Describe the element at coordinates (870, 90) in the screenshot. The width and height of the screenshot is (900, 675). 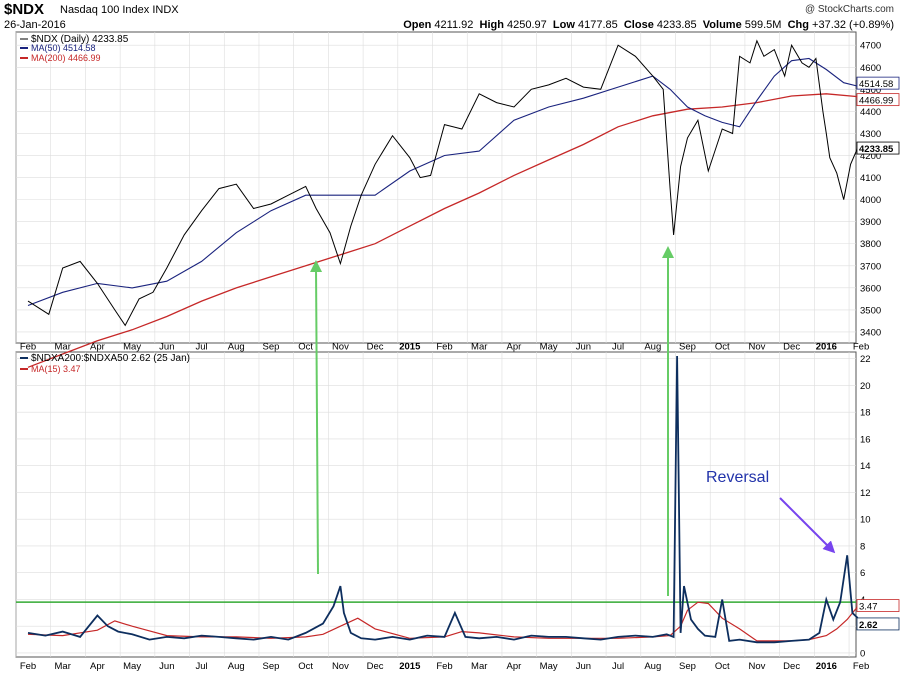
I see `price-tick-label: 4500` at that location.